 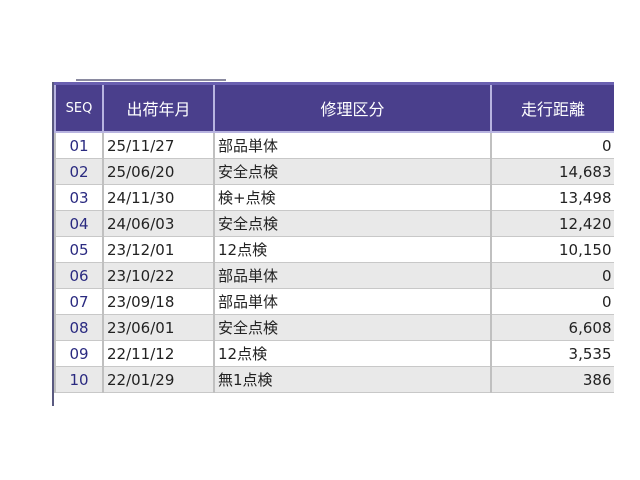 I want to click on cell-seq: 02, so click(x=79, y=171).